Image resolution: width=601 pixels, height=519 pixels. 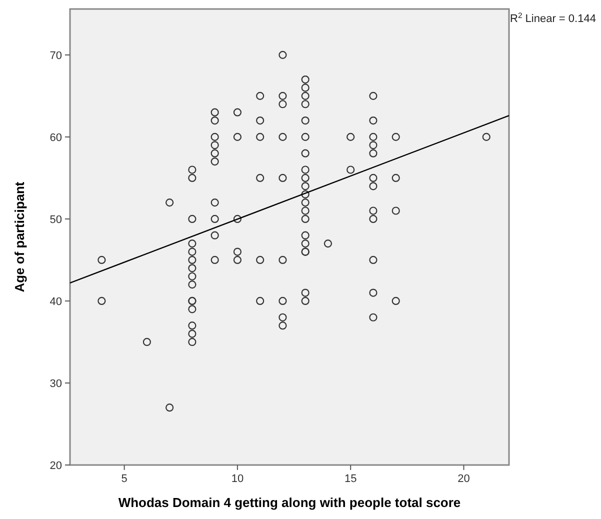 I want to click on y-tick-label: 70, so click(x=56, y=56).